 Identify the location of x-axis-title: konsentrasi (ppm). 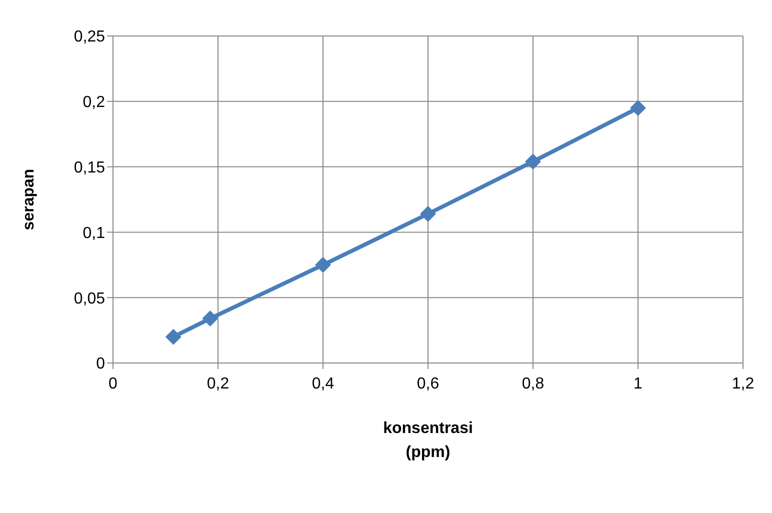
(428, 440).